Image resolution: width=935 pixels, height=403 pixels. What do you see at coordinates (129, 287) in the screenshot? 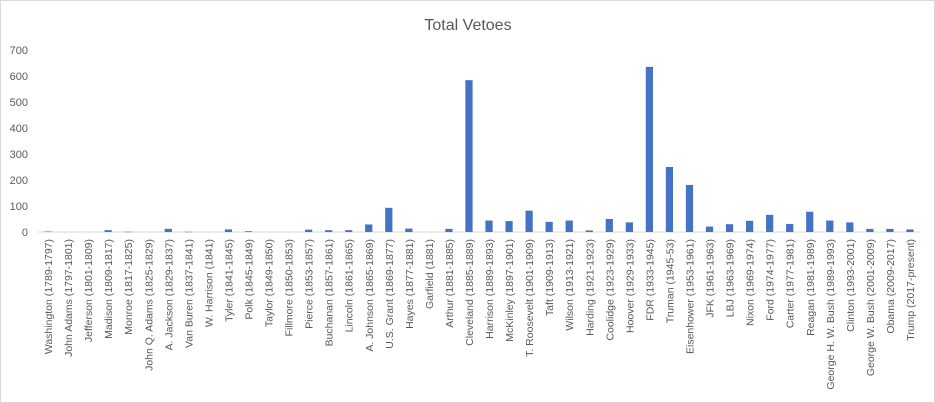
I see `x-category-label: Monroe (1817-1825)` at bounding box center [129, 287].